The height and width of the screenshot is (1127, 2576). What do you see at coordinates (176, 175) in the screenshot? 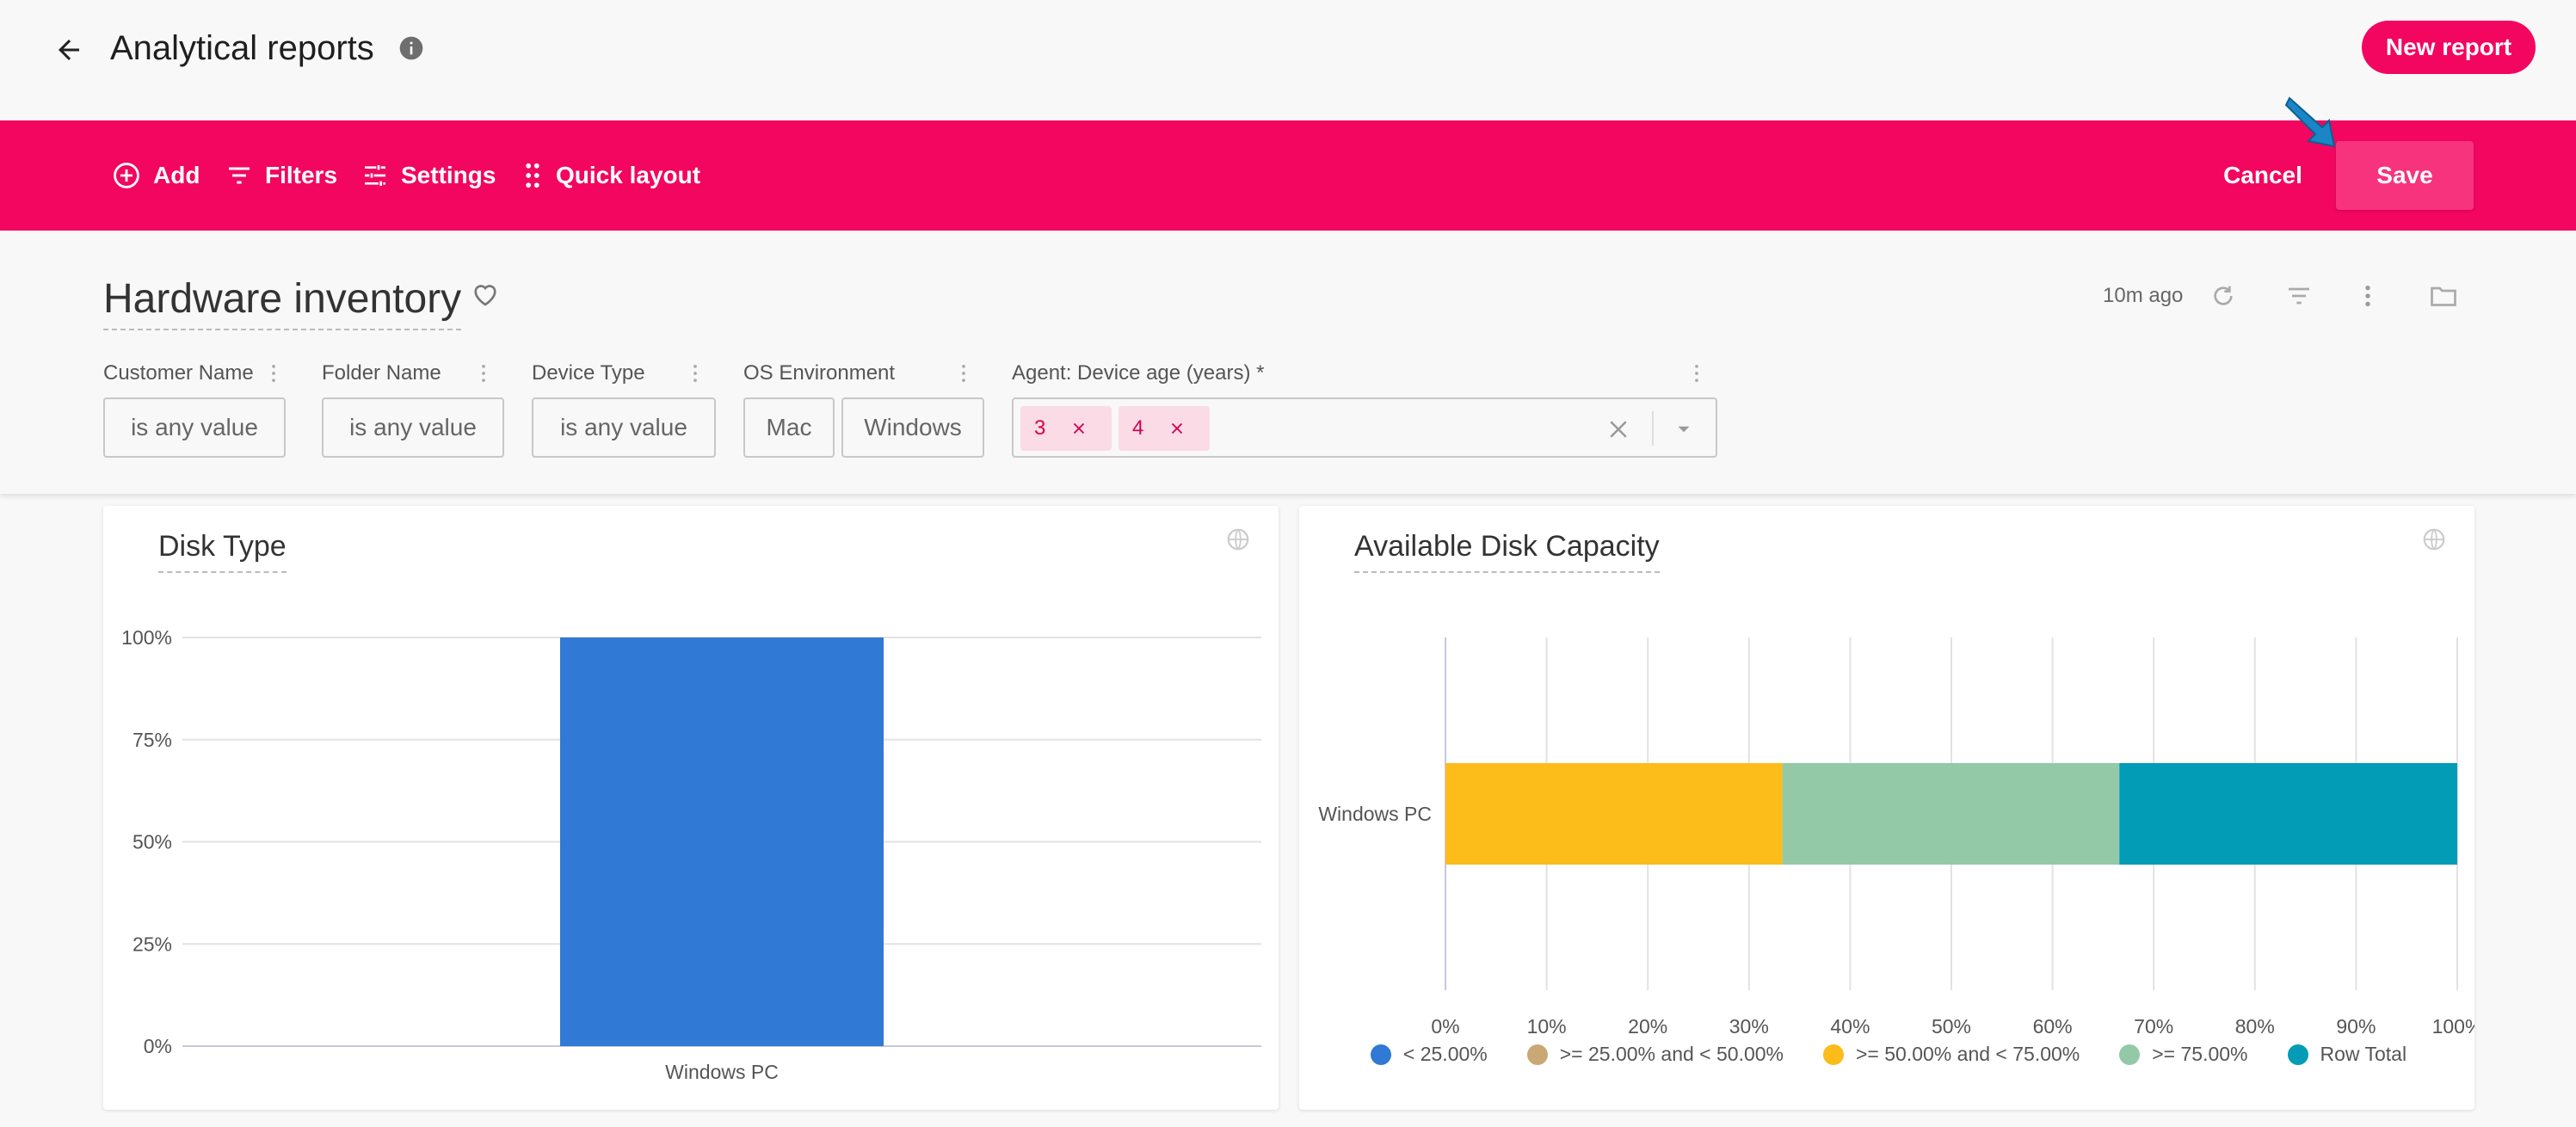
I see `add-label: Add` at bounding box center [176, 175].